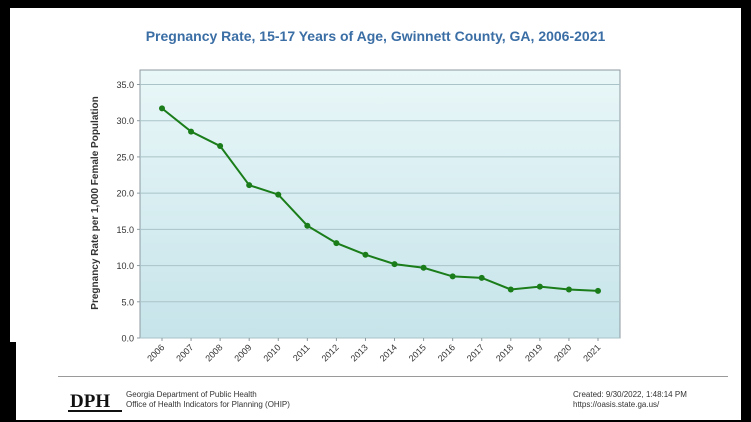 The height and width of the screenshot is (422, 751). What do you see at coordinates (562, 352) in the screenshot?
I see `x-tick-label: 2020` at bounding box center [562, 352].